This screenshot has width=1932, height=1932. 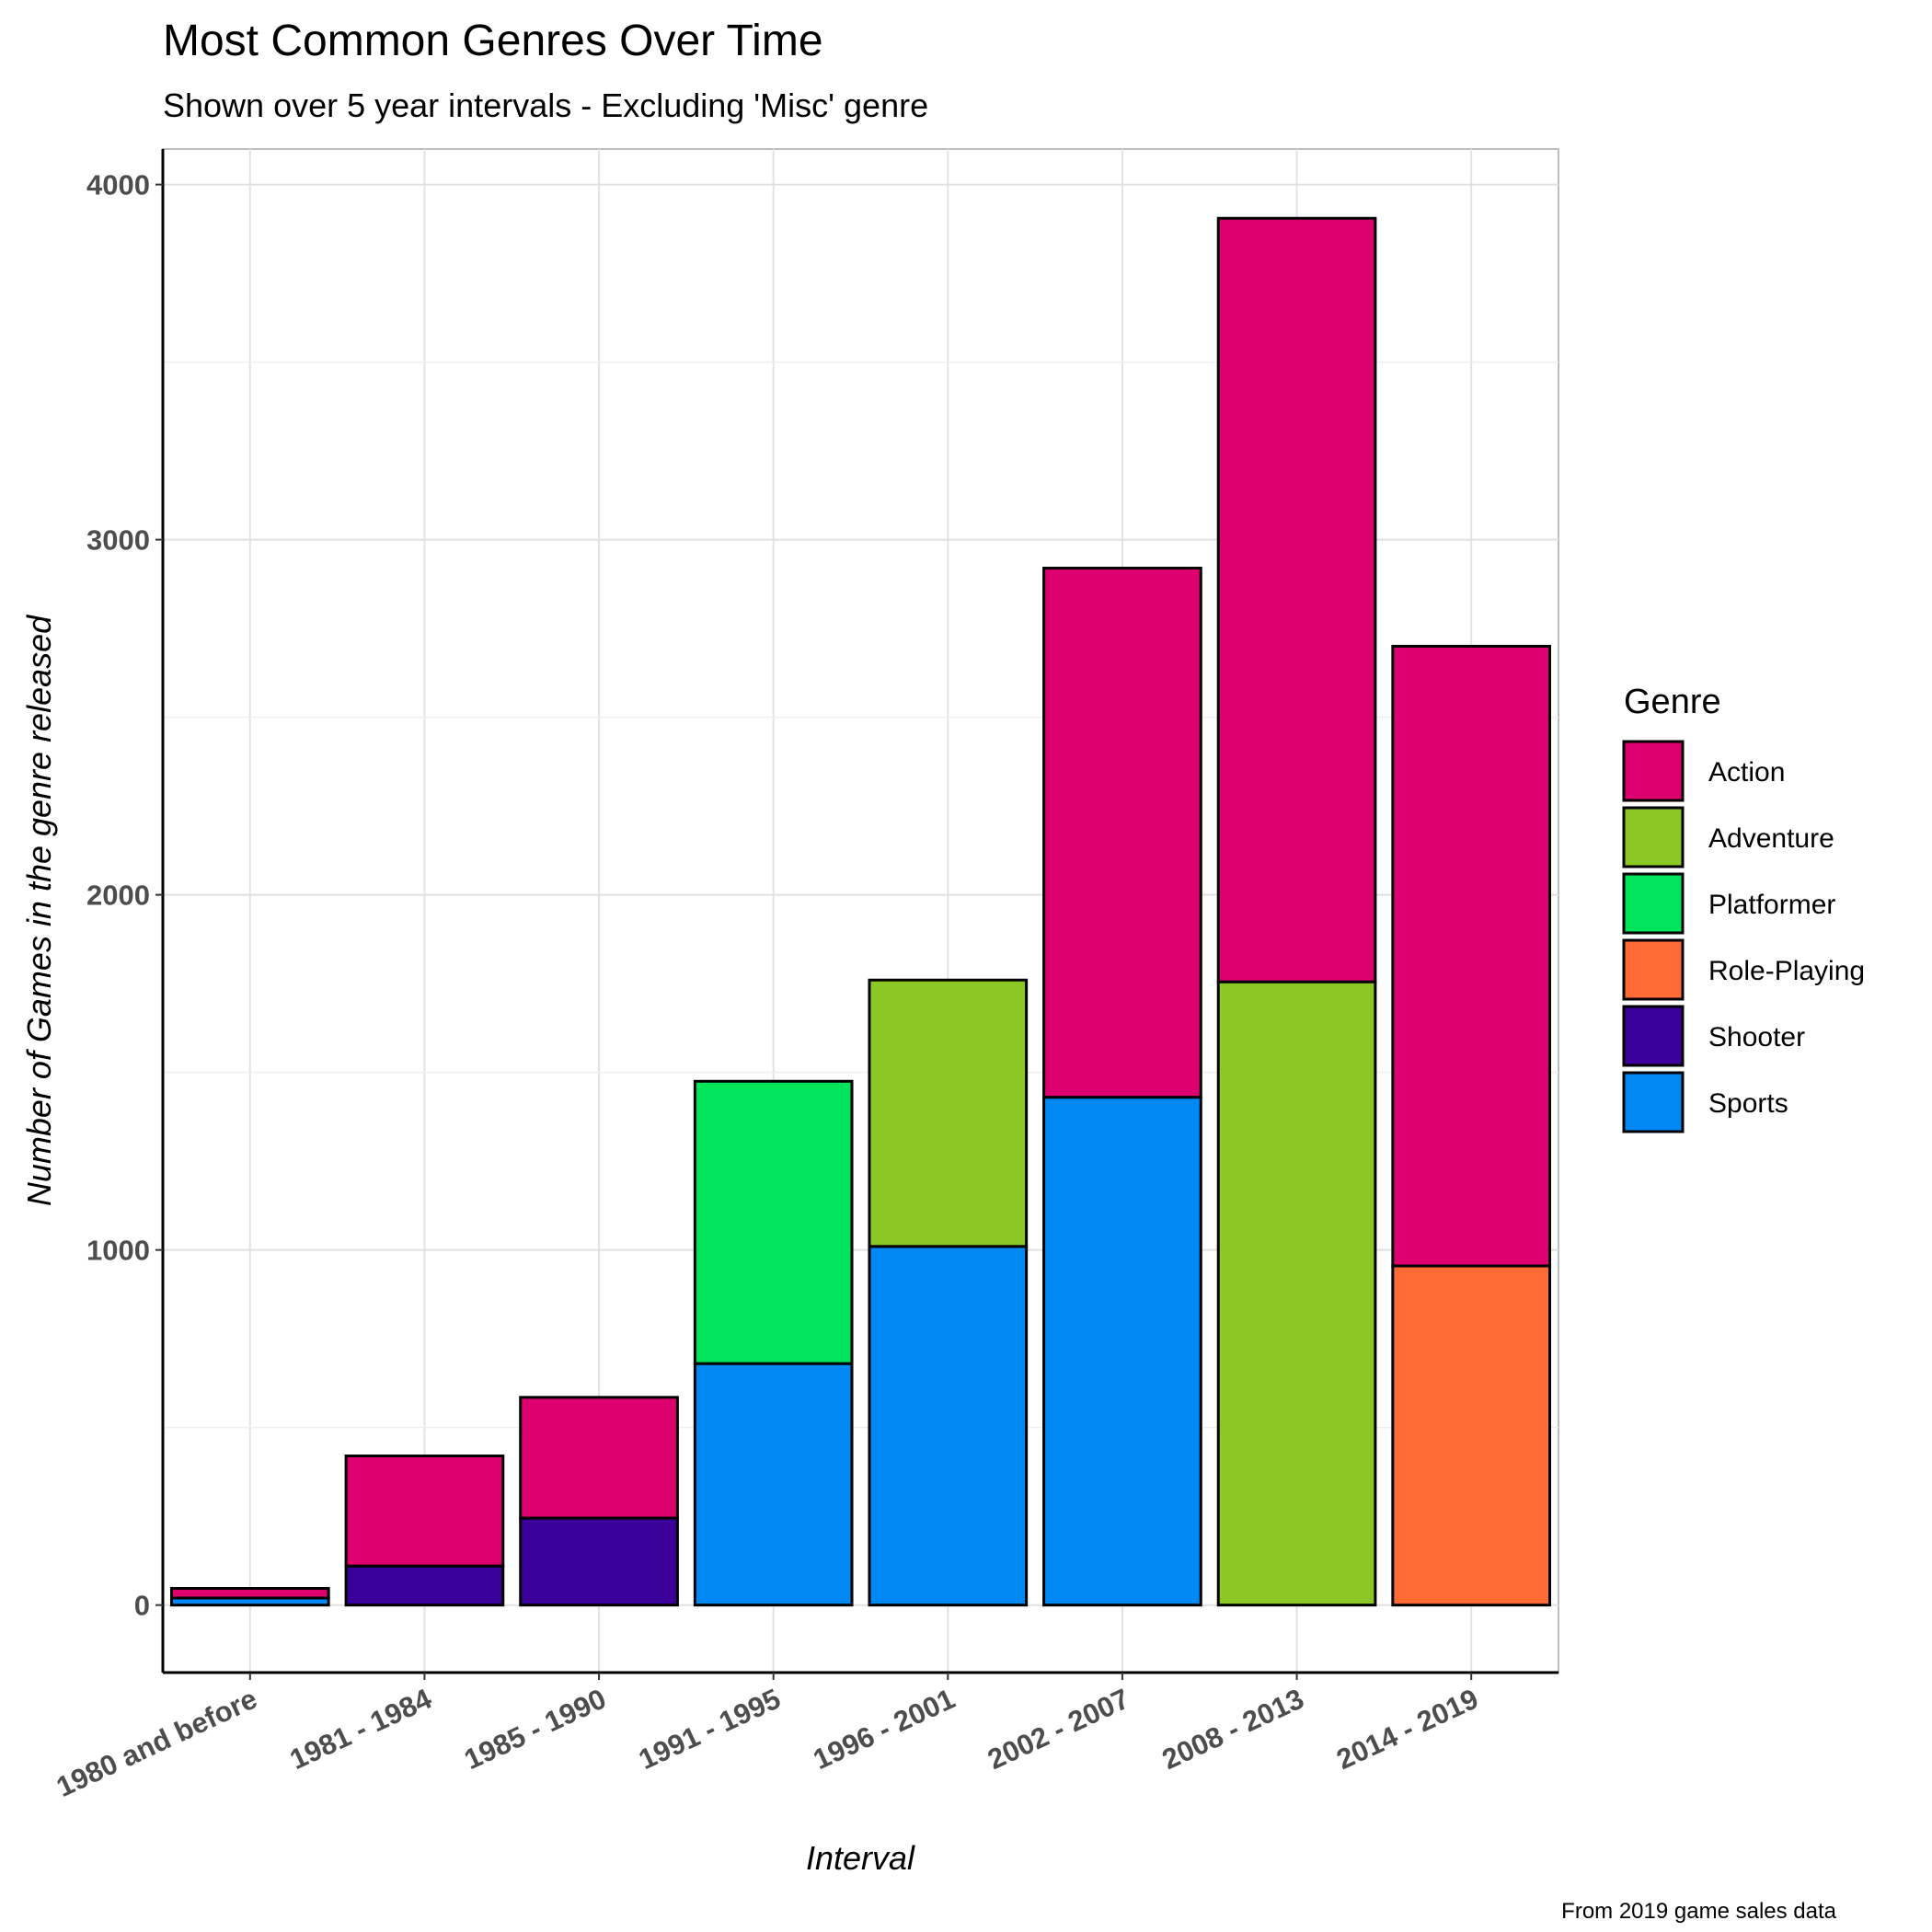 I want to click on legend-label: Role-Playing, so click(x=1786, y=971).